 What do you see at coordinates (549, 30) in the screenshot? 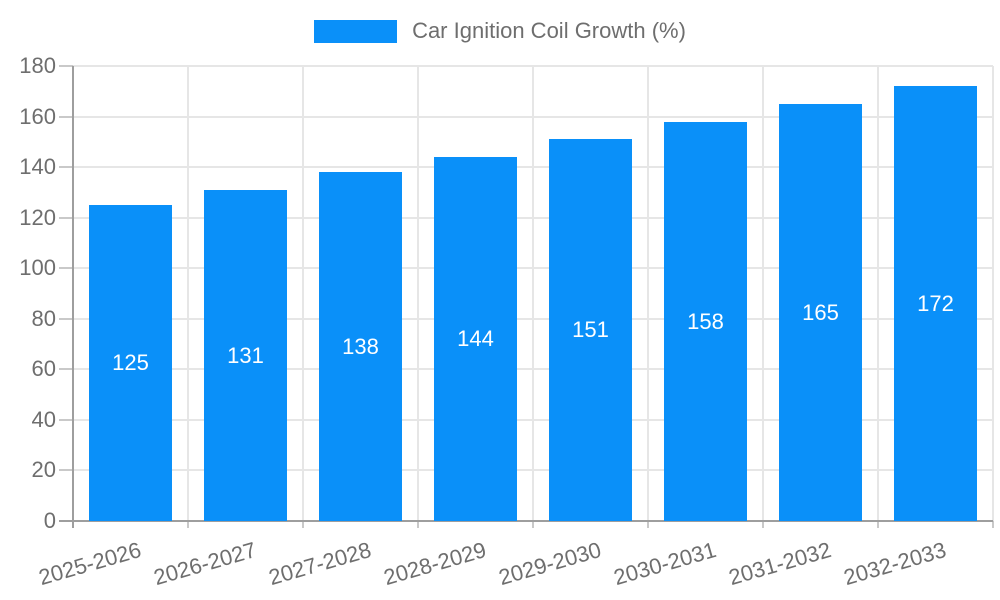
I see `legend-label: Car Ignition Coil Growth (%)` at bounding box center [549, 30].